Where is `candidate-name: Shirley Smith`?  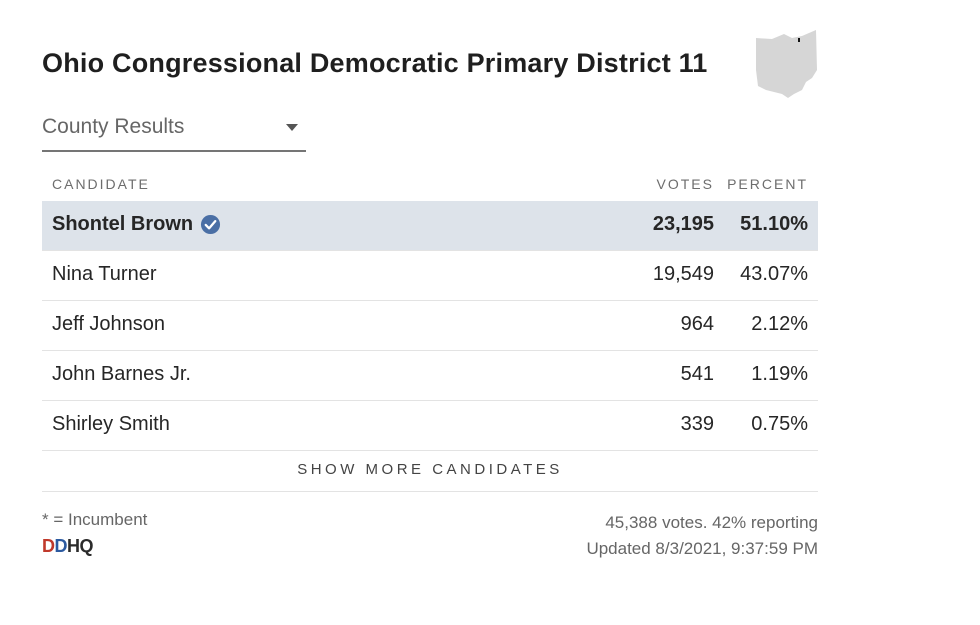
candidate-name: Shirley Smith is located at coordinates (111, 424).